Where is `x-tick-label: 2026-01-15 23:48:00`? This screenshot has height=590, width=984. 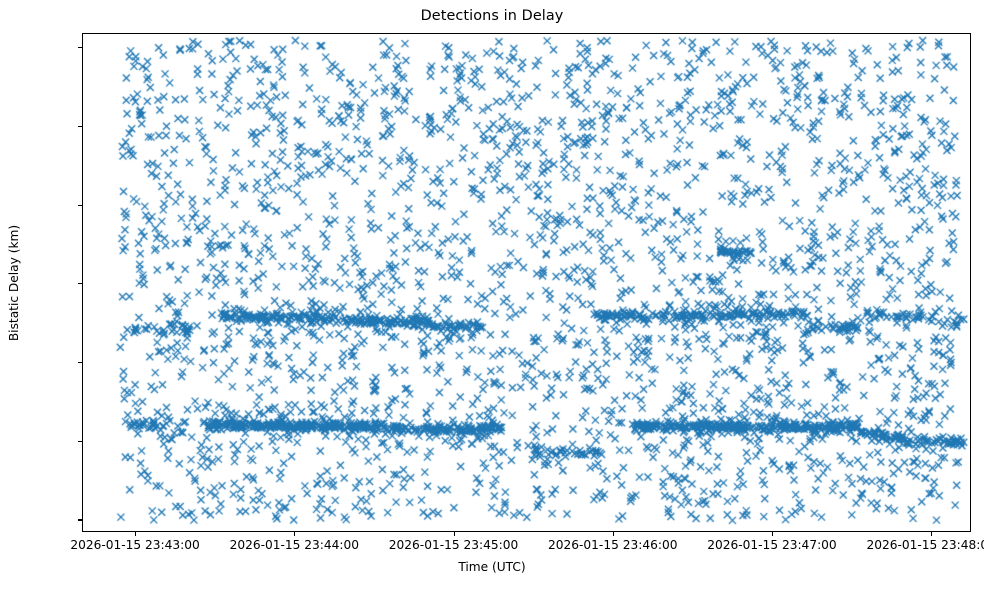
x-tick-label: 2026-01-15 23:48:00 is located at coordinates (925, 545).